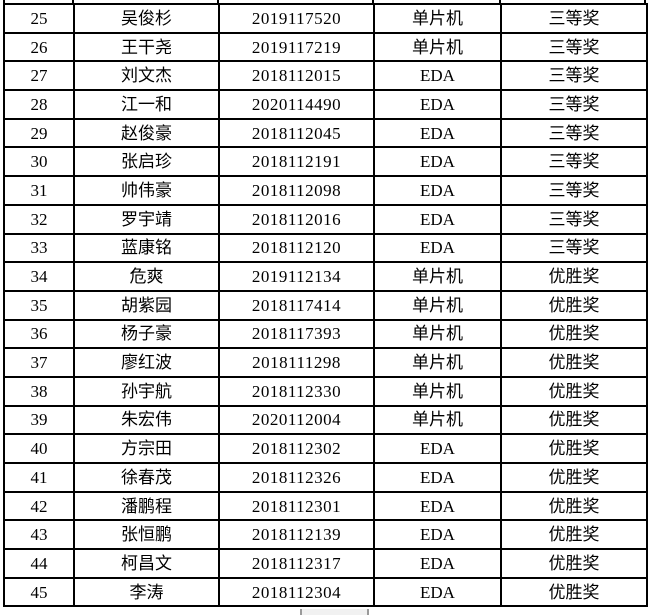  What do you see at coordinates (146, 535) in the screenshot?
I see `cell-name: 张恒鹏` at bounding box center [146, 535].